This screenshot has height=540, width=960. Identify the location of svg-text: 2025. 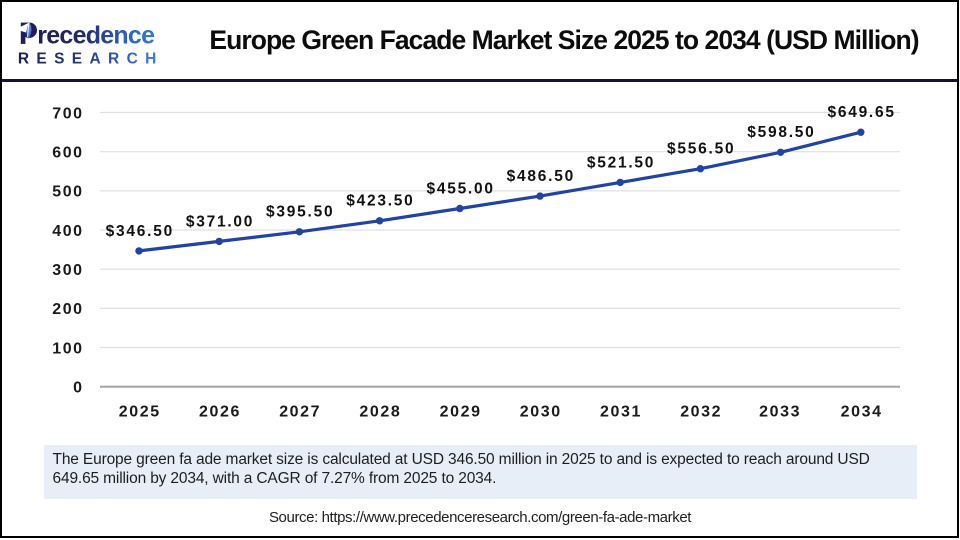
(140, 411).